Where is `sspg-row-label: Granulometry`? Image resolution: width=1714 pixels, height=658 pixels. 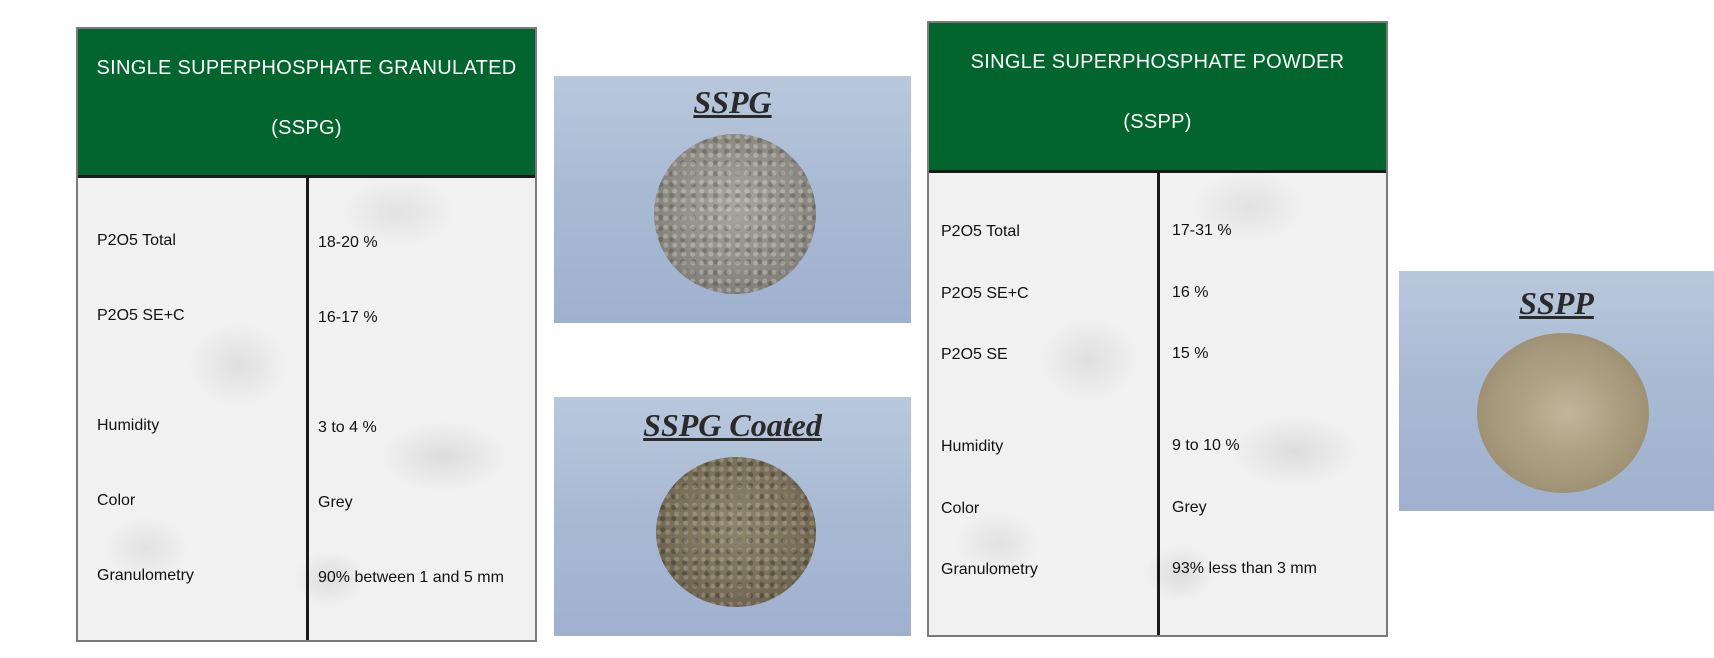 sspg-row-label: Granulometry is located at coordinates (145, 575).